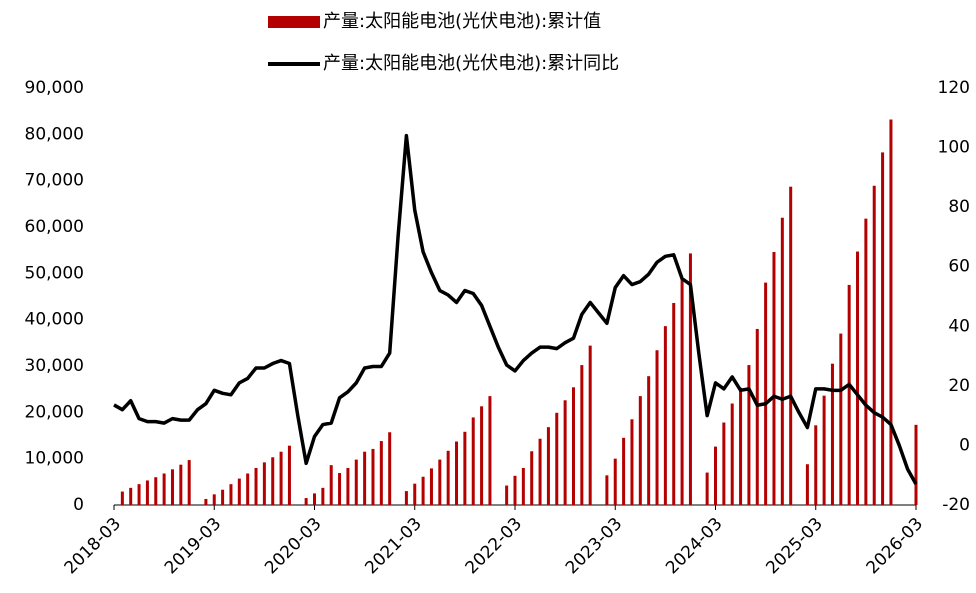 The width and height of the screenshot is (976, 593). I want to click on x-tick-label: 2019-03, so click(193, 546).